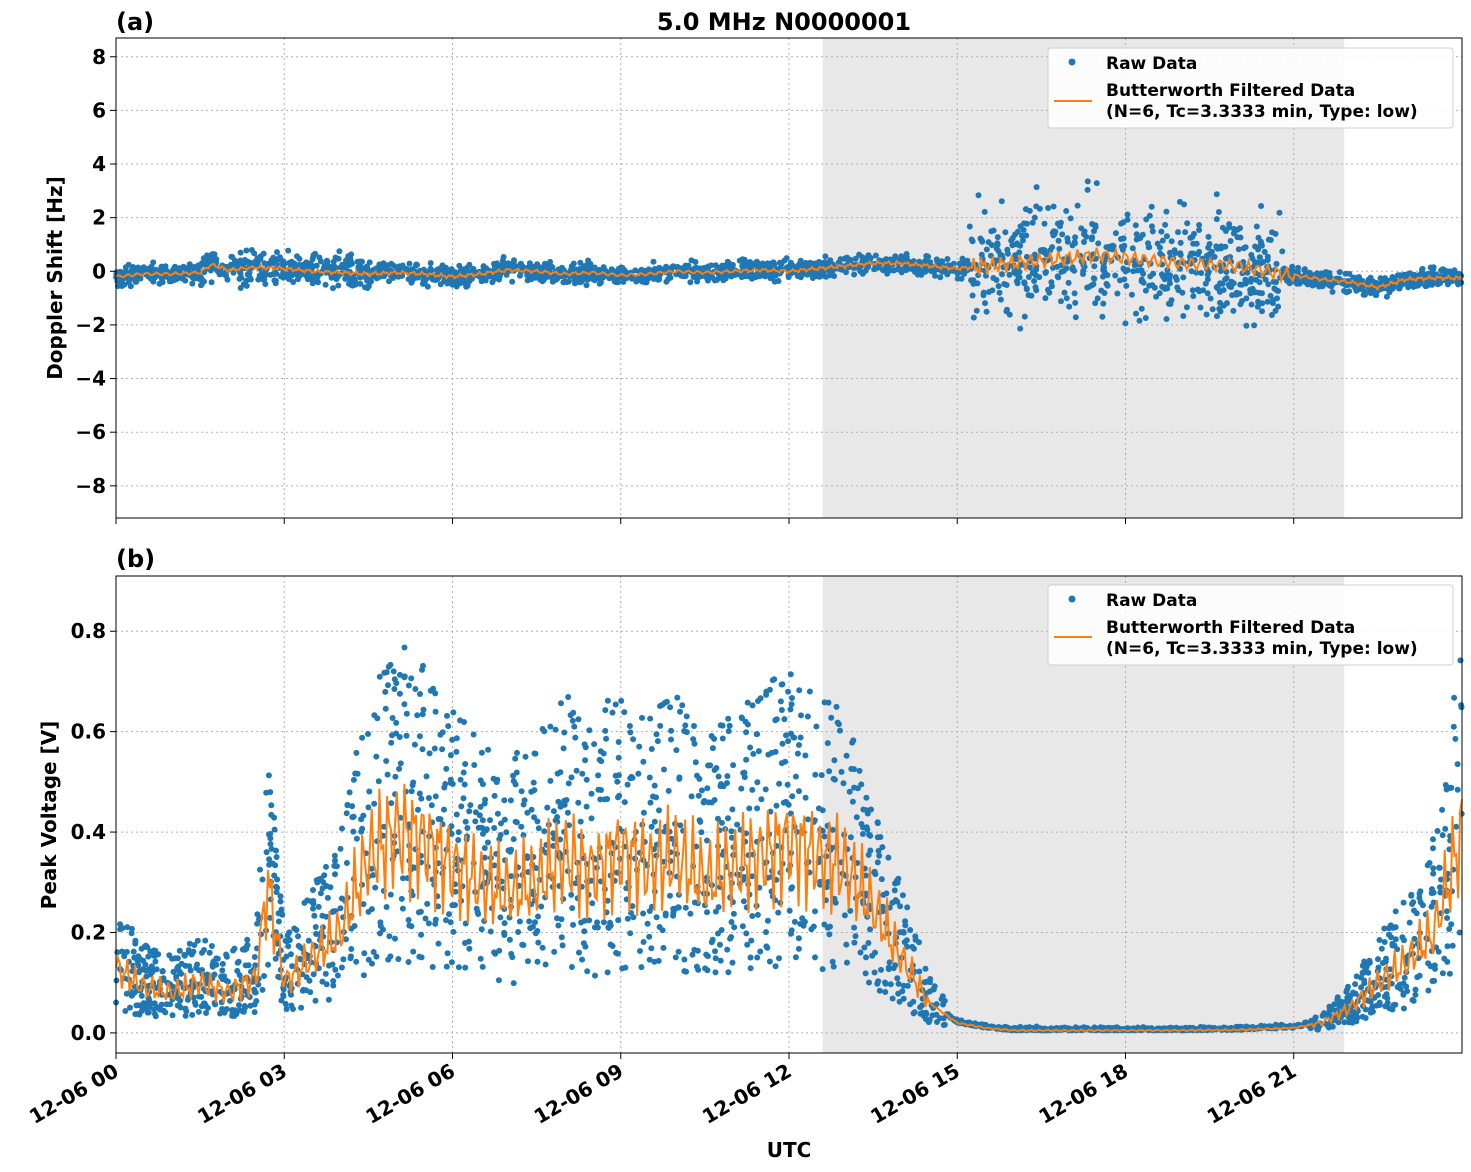 This screenshot has width=1471, height=1172. Describe the element at coordinates (705, 521) in the screenshot. I see `panel-a-x-ticks` at that location.